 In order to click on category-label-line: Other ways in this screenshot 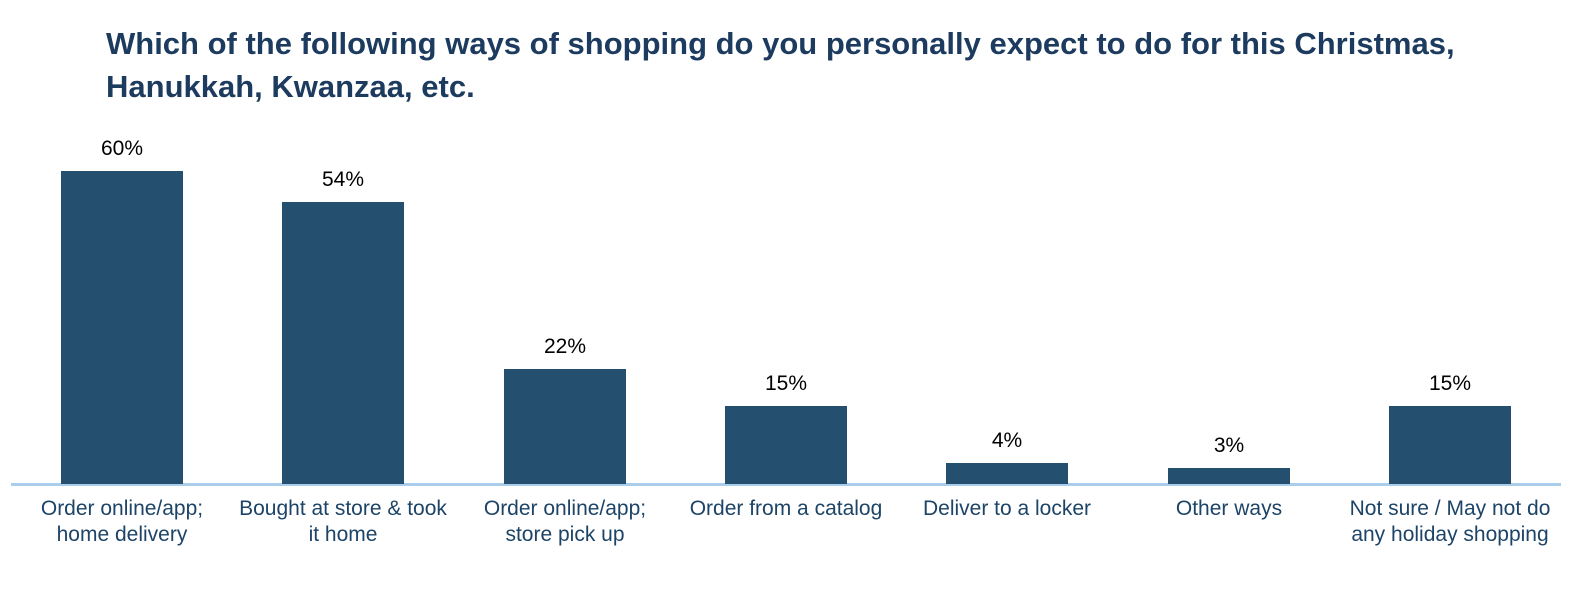, I will do `click(1229, 508)`.